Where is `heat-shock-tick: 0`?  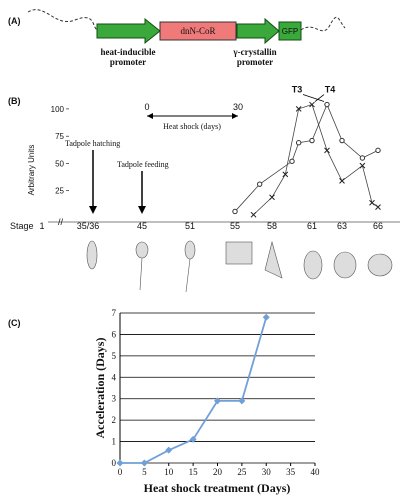
heat-shock-tick: 0 is located at coordinates (146, 107).